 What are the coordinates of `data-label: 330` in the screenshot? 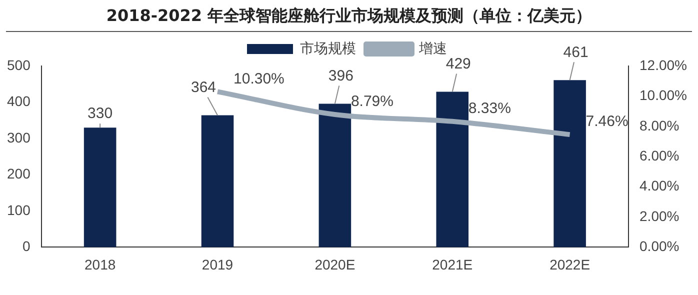 It's located at (100, 113).